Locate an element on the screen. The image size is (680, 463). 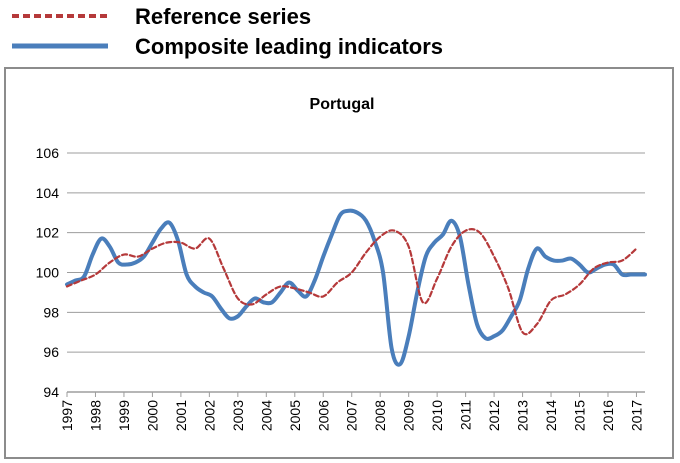
x-tick-label: 2006 is located at coordinates (323, 415).